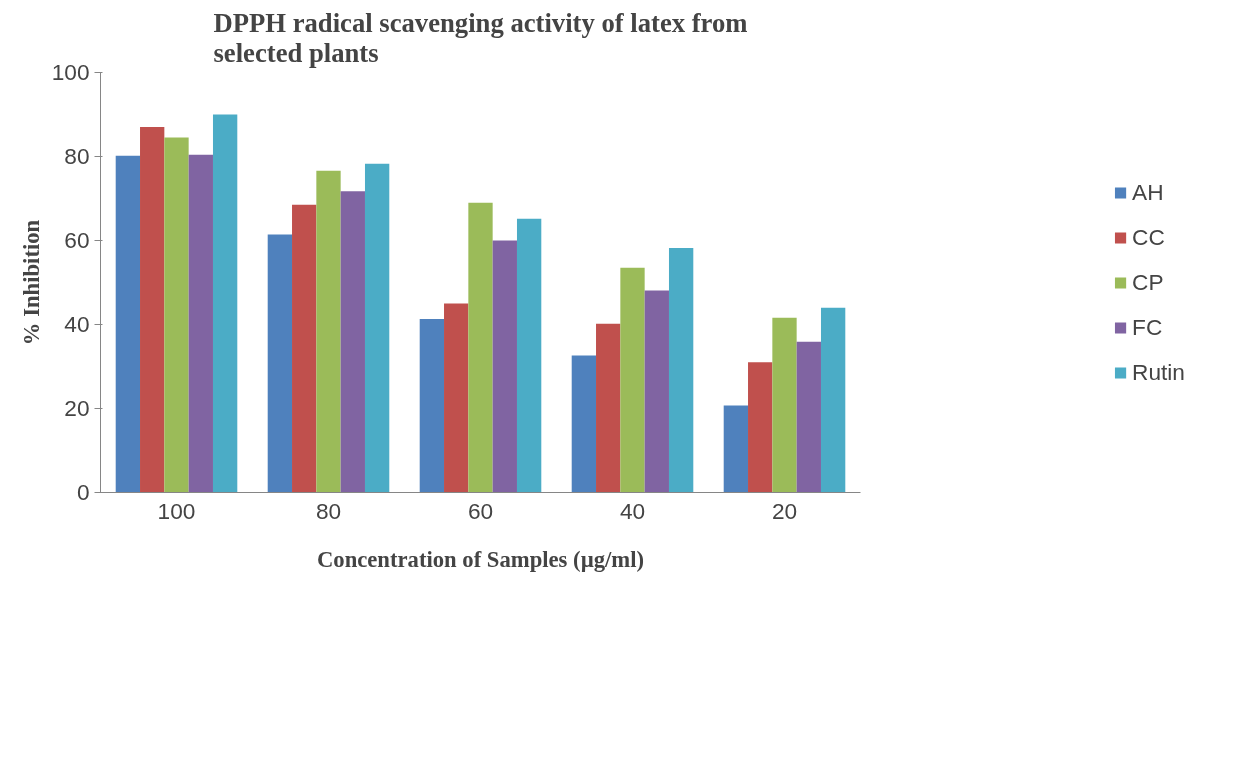 The width and height of the screenshot is (1245, 782). I want to click on legend-label: CC, so click(1148, 237).